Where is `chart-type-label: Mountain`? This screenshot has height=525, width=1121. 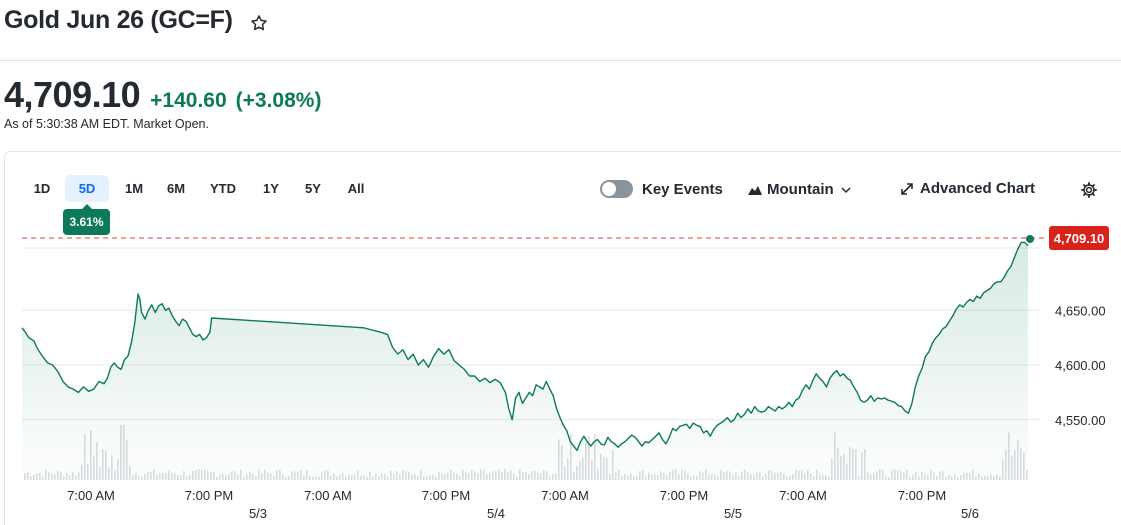
chart-type-label: Mountain is located at coordinates (800, 189).